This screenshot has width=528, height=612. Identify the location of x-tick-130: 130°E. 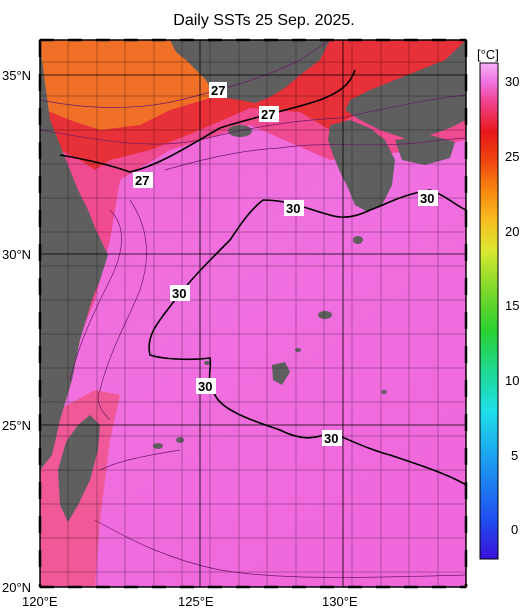
(340, 601).